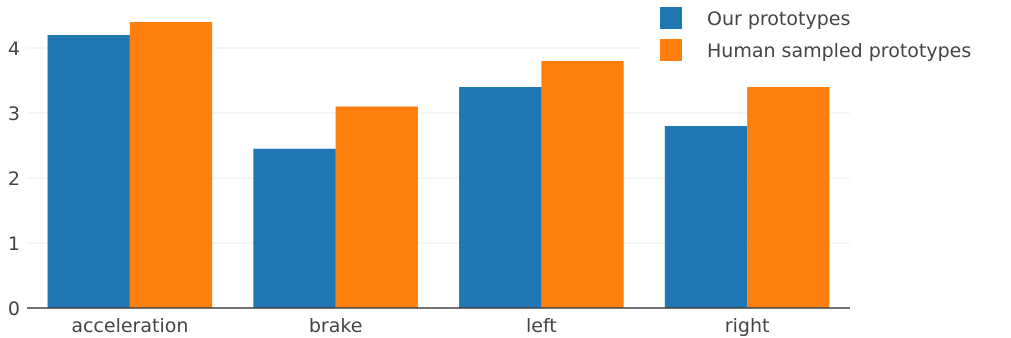 The image size is (1011, 338). Describe the element at coordinates (541, 326) in the screenshot. I see `x-tick-label-left: left` at that location.